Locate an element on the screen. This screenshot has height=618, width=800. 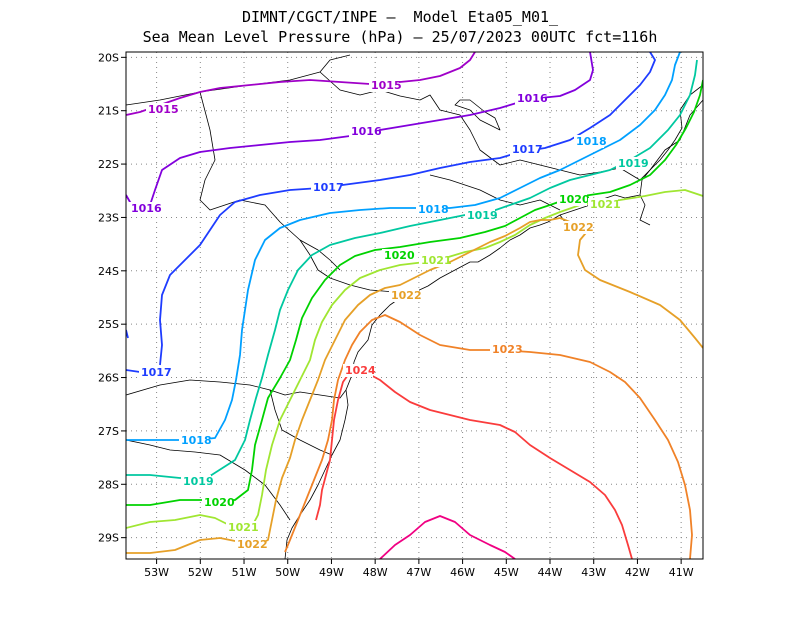
y-tick-label: 25S is located at coordinates (108, 324).